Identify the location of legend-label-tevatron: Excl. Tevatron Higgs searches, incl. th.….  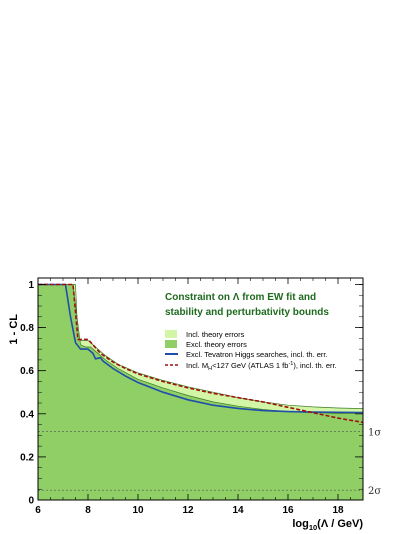
(257, 354).